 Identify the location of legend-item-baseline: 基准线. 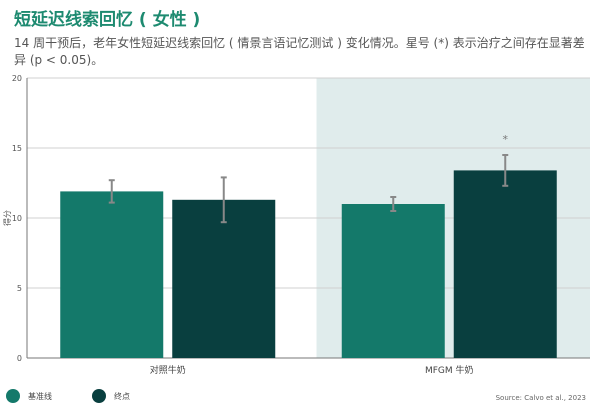
(29, 396).